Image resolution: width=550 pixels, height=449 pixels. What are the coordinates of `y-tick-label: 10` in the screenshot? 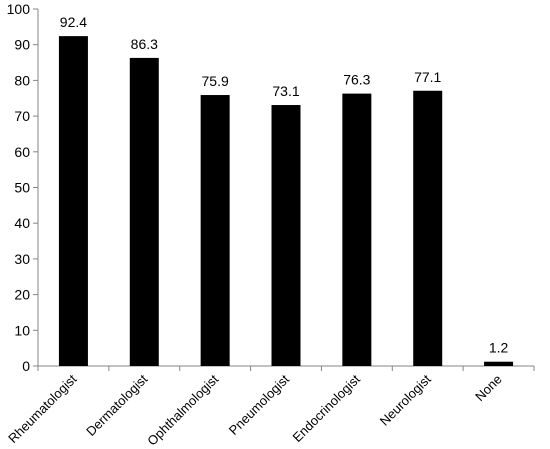 It's located at (22, 330).